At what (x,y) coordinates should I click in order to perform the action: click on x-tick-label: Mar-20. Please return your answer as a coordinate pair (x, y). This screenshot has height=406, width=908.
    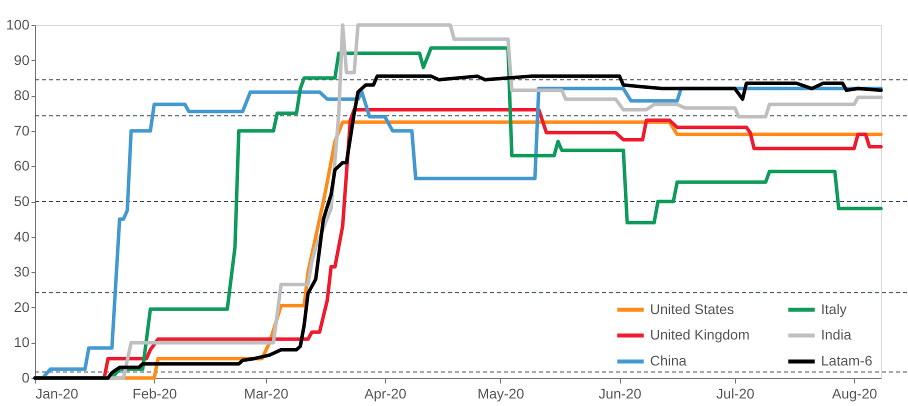
    Looking at the image, I should click on (266, 394).